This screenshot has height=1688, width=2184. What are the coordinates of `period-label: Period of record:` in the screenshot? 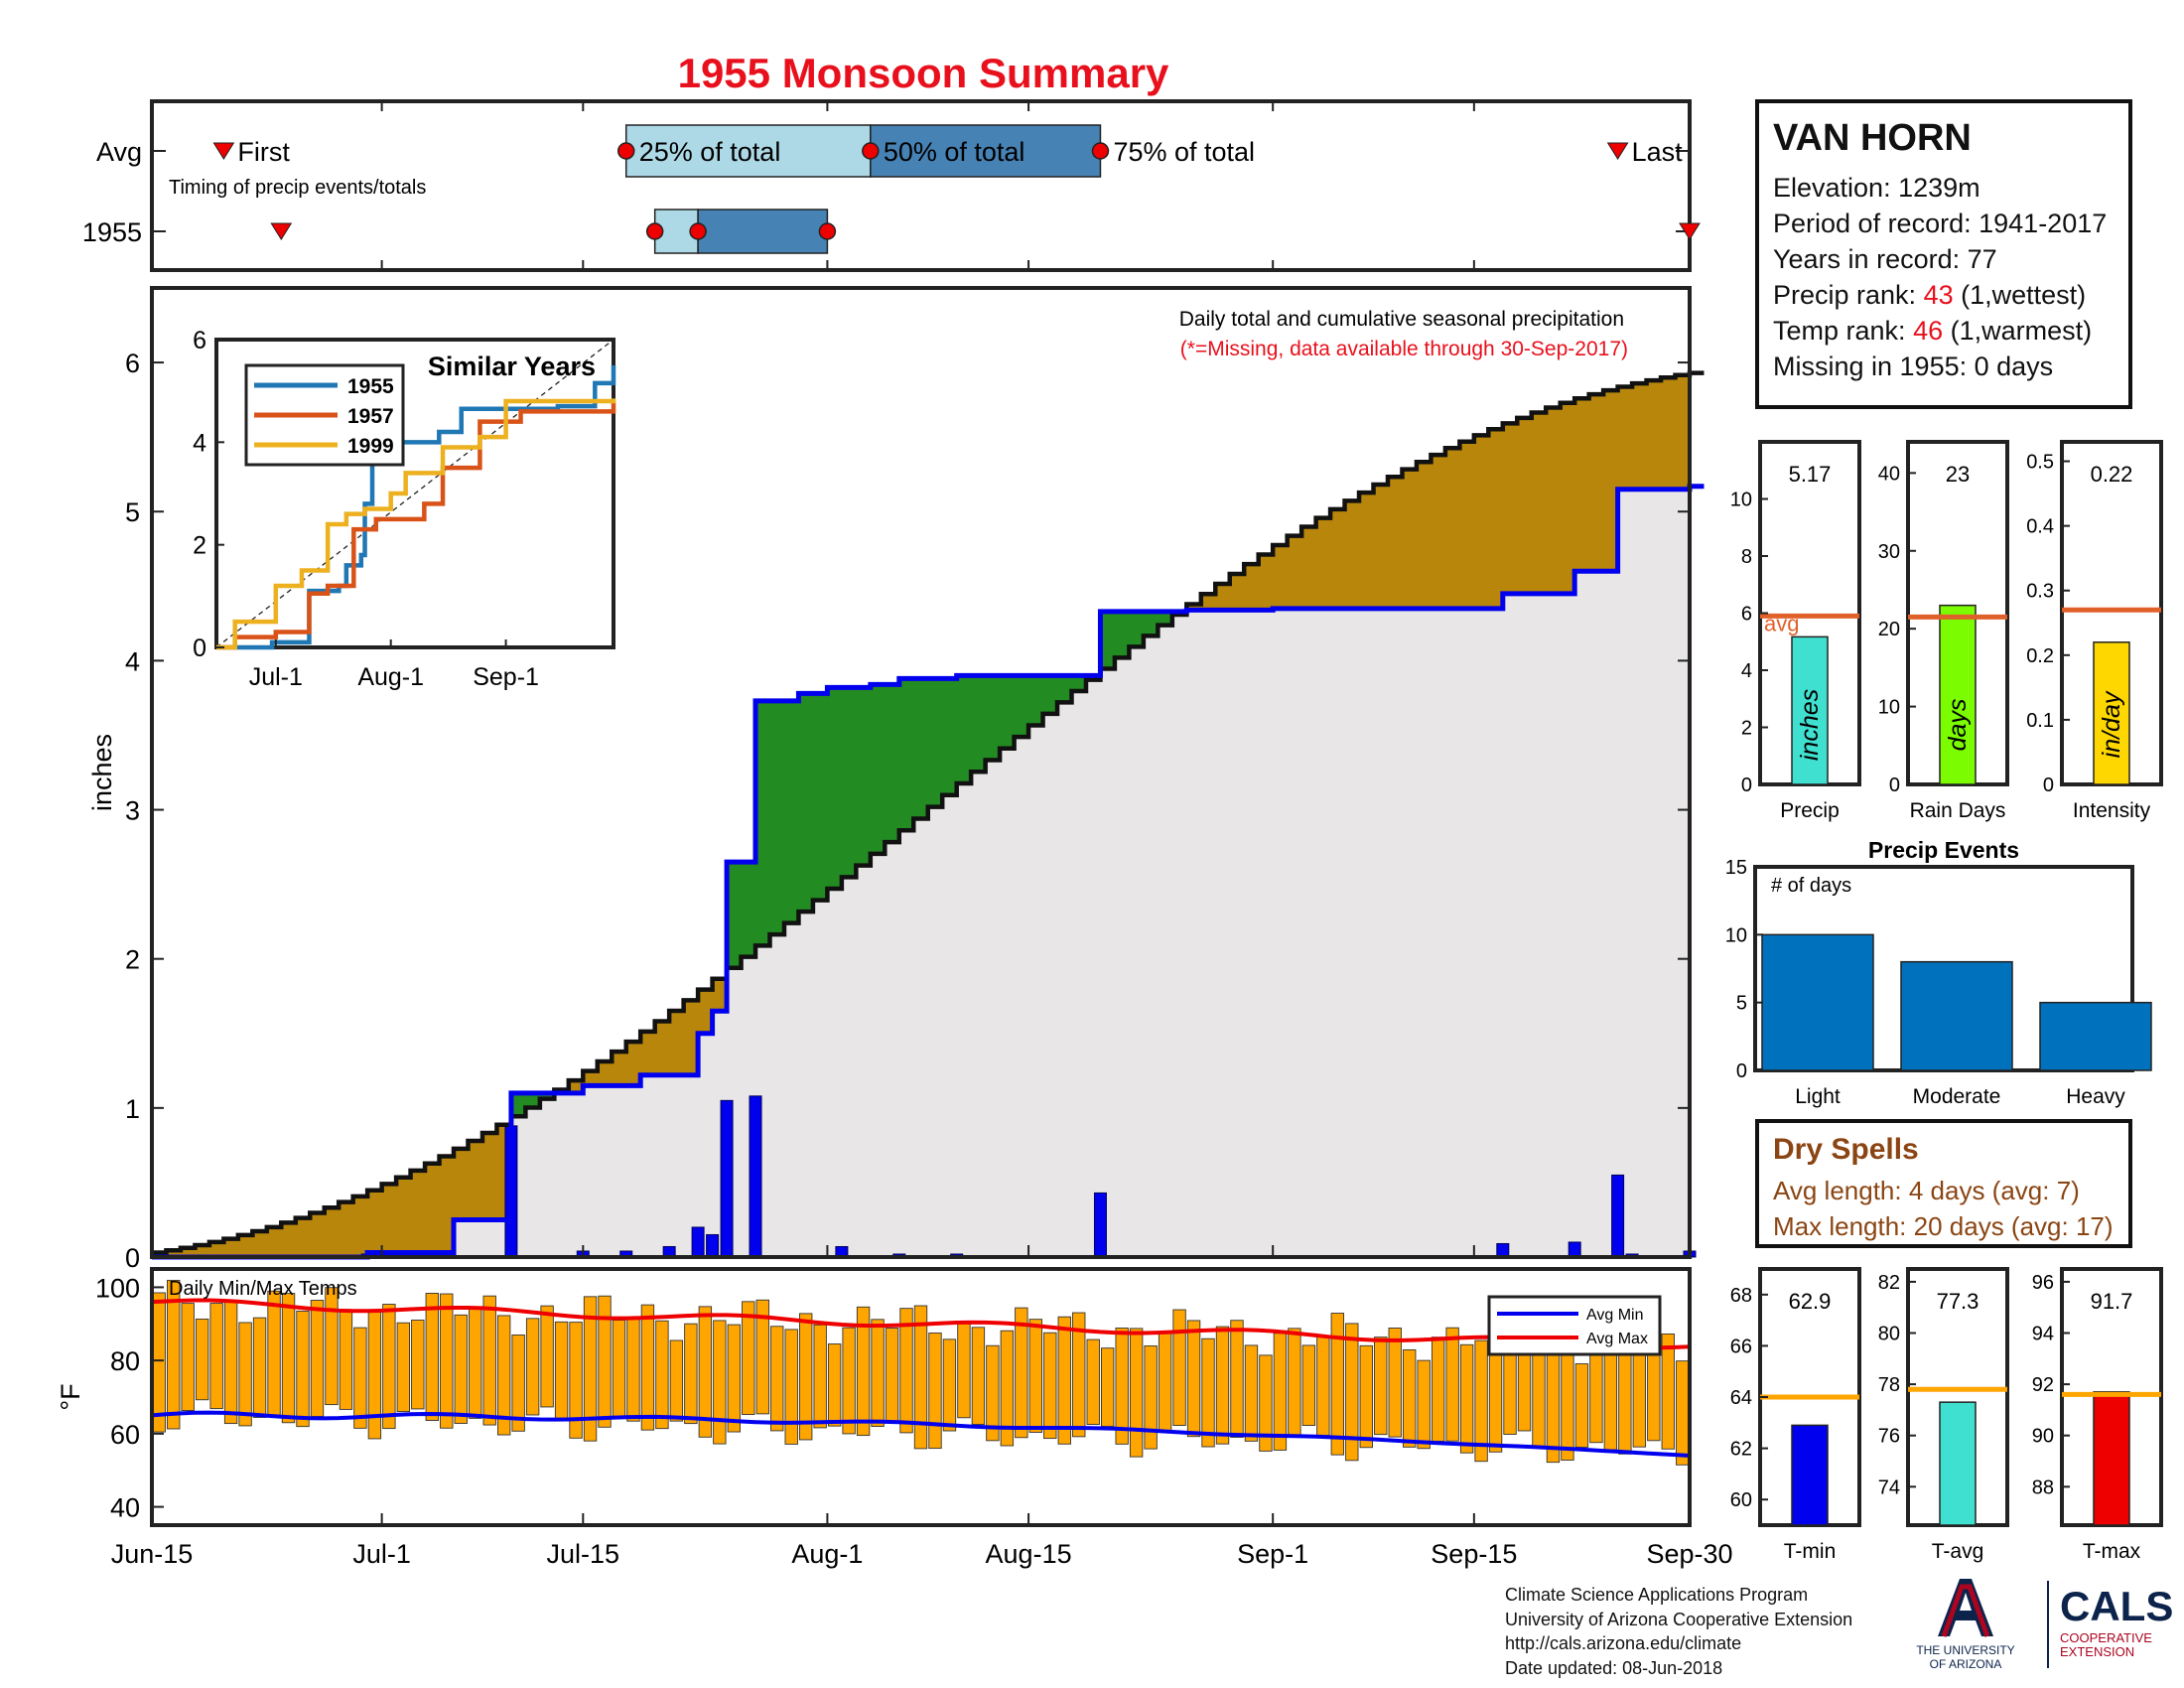 It's located at (1872, 223).